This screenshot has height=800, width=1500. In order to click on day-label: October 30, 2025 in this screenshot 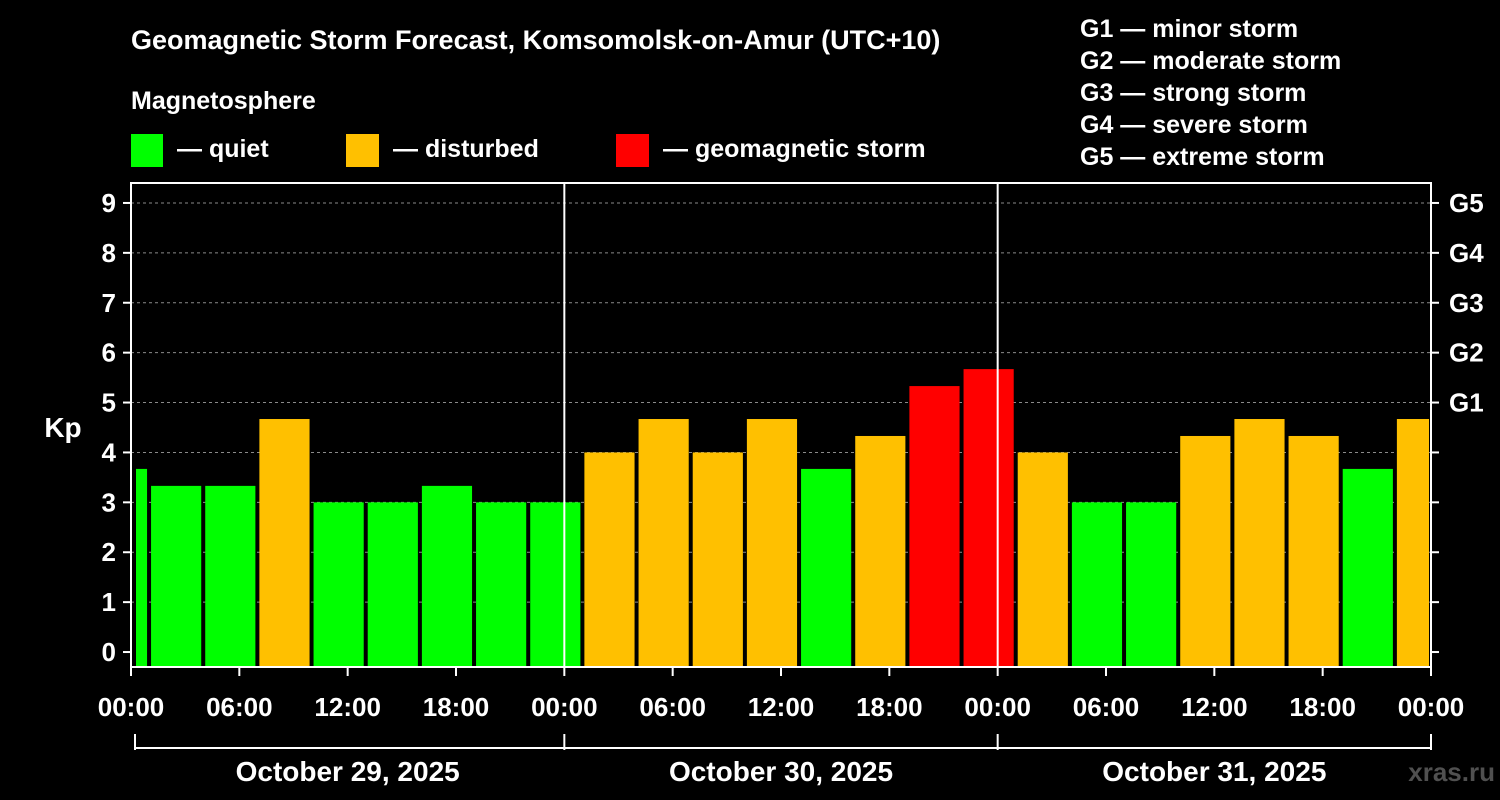, I will do `click(781, 771)`.